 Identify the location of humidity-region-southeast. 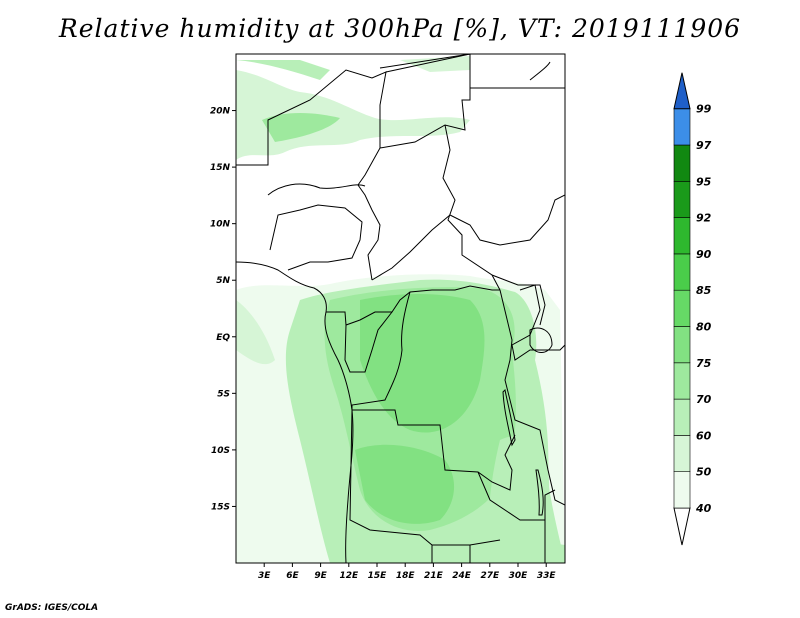
(526, 499).